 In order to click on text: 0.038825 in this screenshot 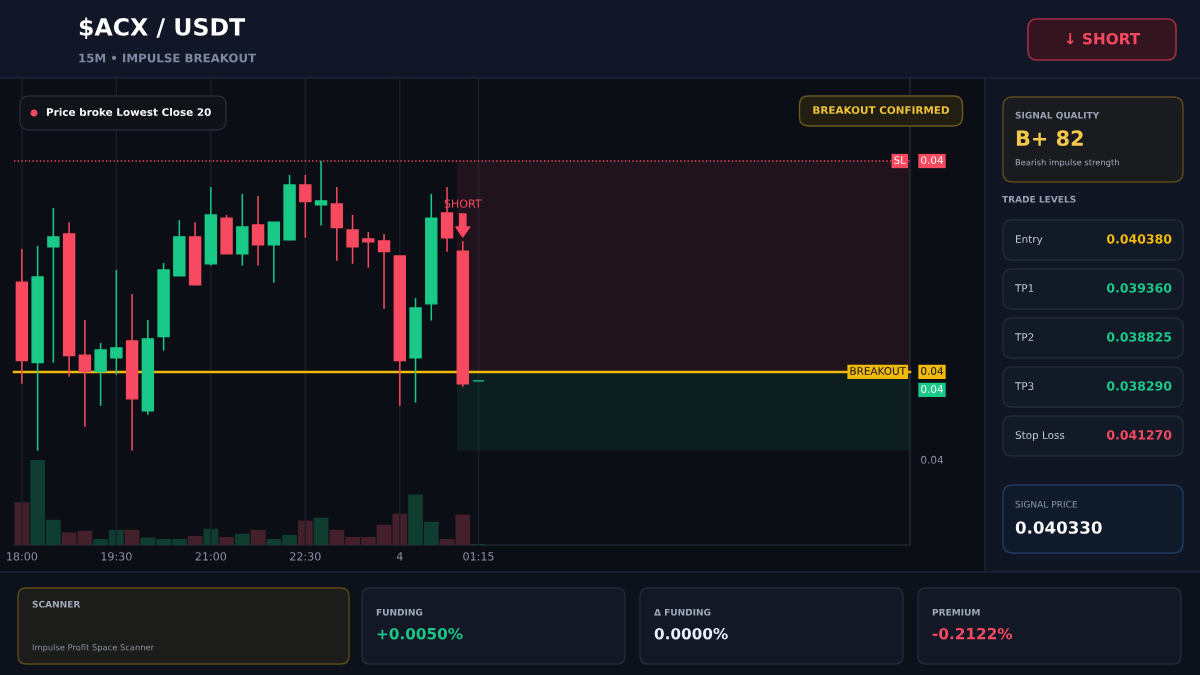, I will do `click(1139, 337)`.